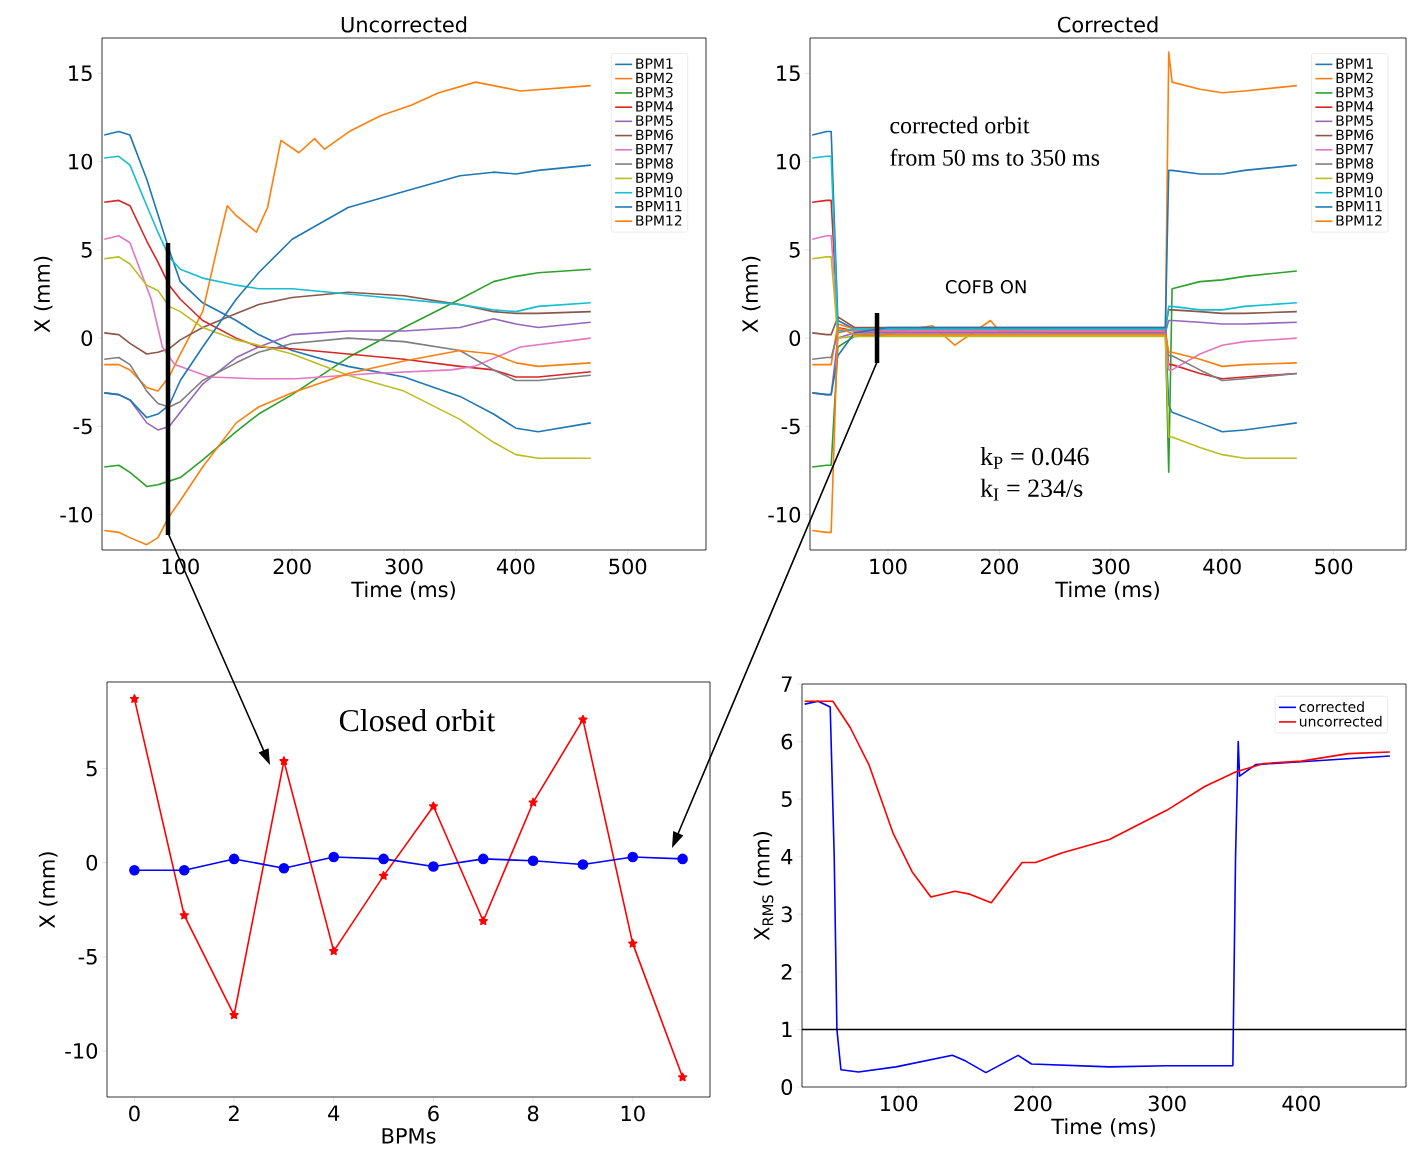  I want to click on chart-title: Uncorrected, so click(404, 24).